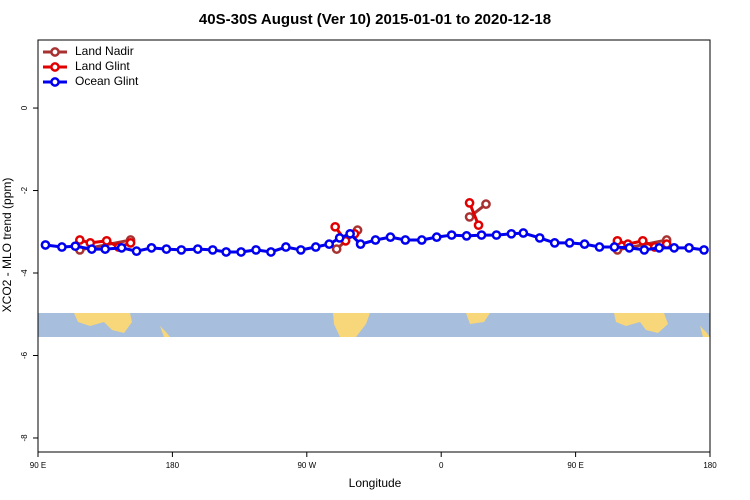 This screenshot has height=500, width=750. I want to click on y-tick-label: 0, so click(24, 107).